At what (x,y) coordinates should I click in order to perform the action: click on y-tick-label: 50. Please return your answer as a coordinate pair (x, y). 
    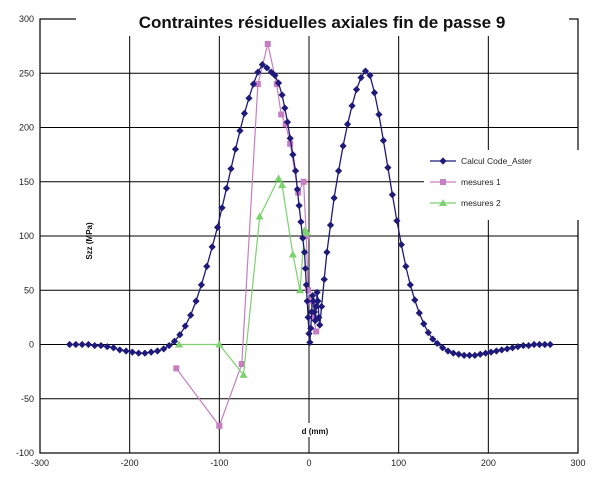
    Looking at the image, I should click on (29, 290).